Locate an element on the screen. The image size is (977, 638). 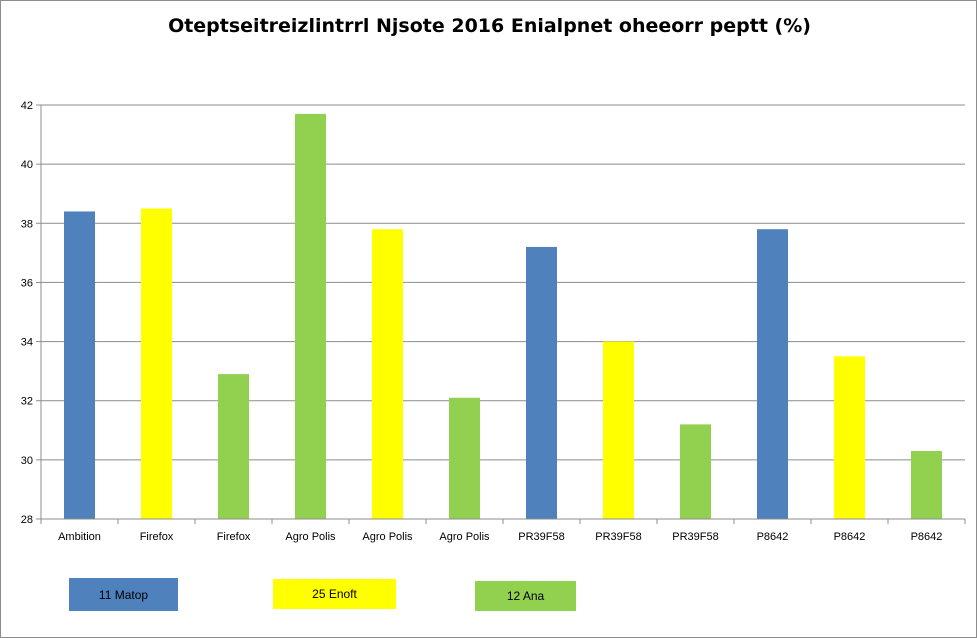
y-tick-label: 30 is located at coordinates (27, 461).